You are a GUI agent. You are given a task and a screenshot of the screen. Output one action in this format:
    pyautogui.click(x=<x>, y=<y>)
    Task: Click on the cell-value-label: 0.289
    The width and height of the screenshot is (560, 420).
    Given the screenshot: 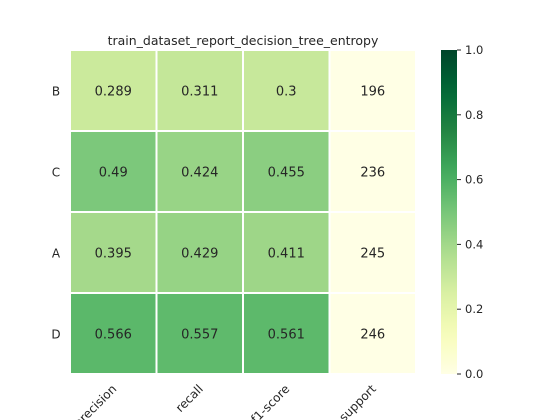 What is the action you would take?
    pyautogui.click(x=113, y=92)
    